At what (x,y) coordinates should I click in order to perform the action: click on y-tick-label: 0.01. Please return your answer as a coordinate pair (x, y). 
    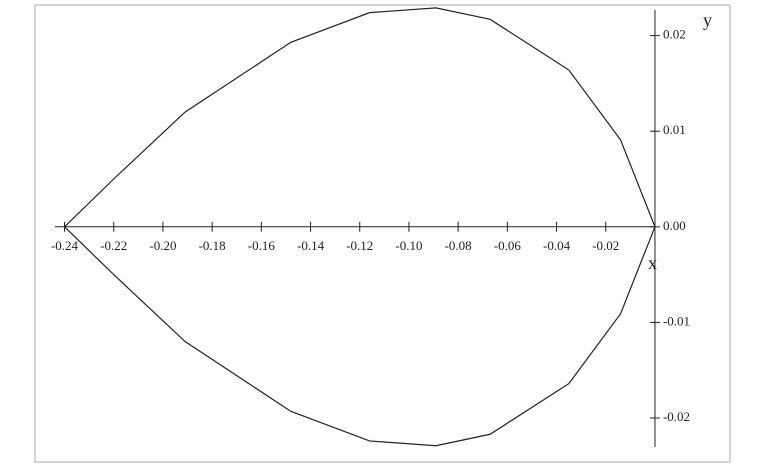
    Looking at the image, I should click on (674, 129).